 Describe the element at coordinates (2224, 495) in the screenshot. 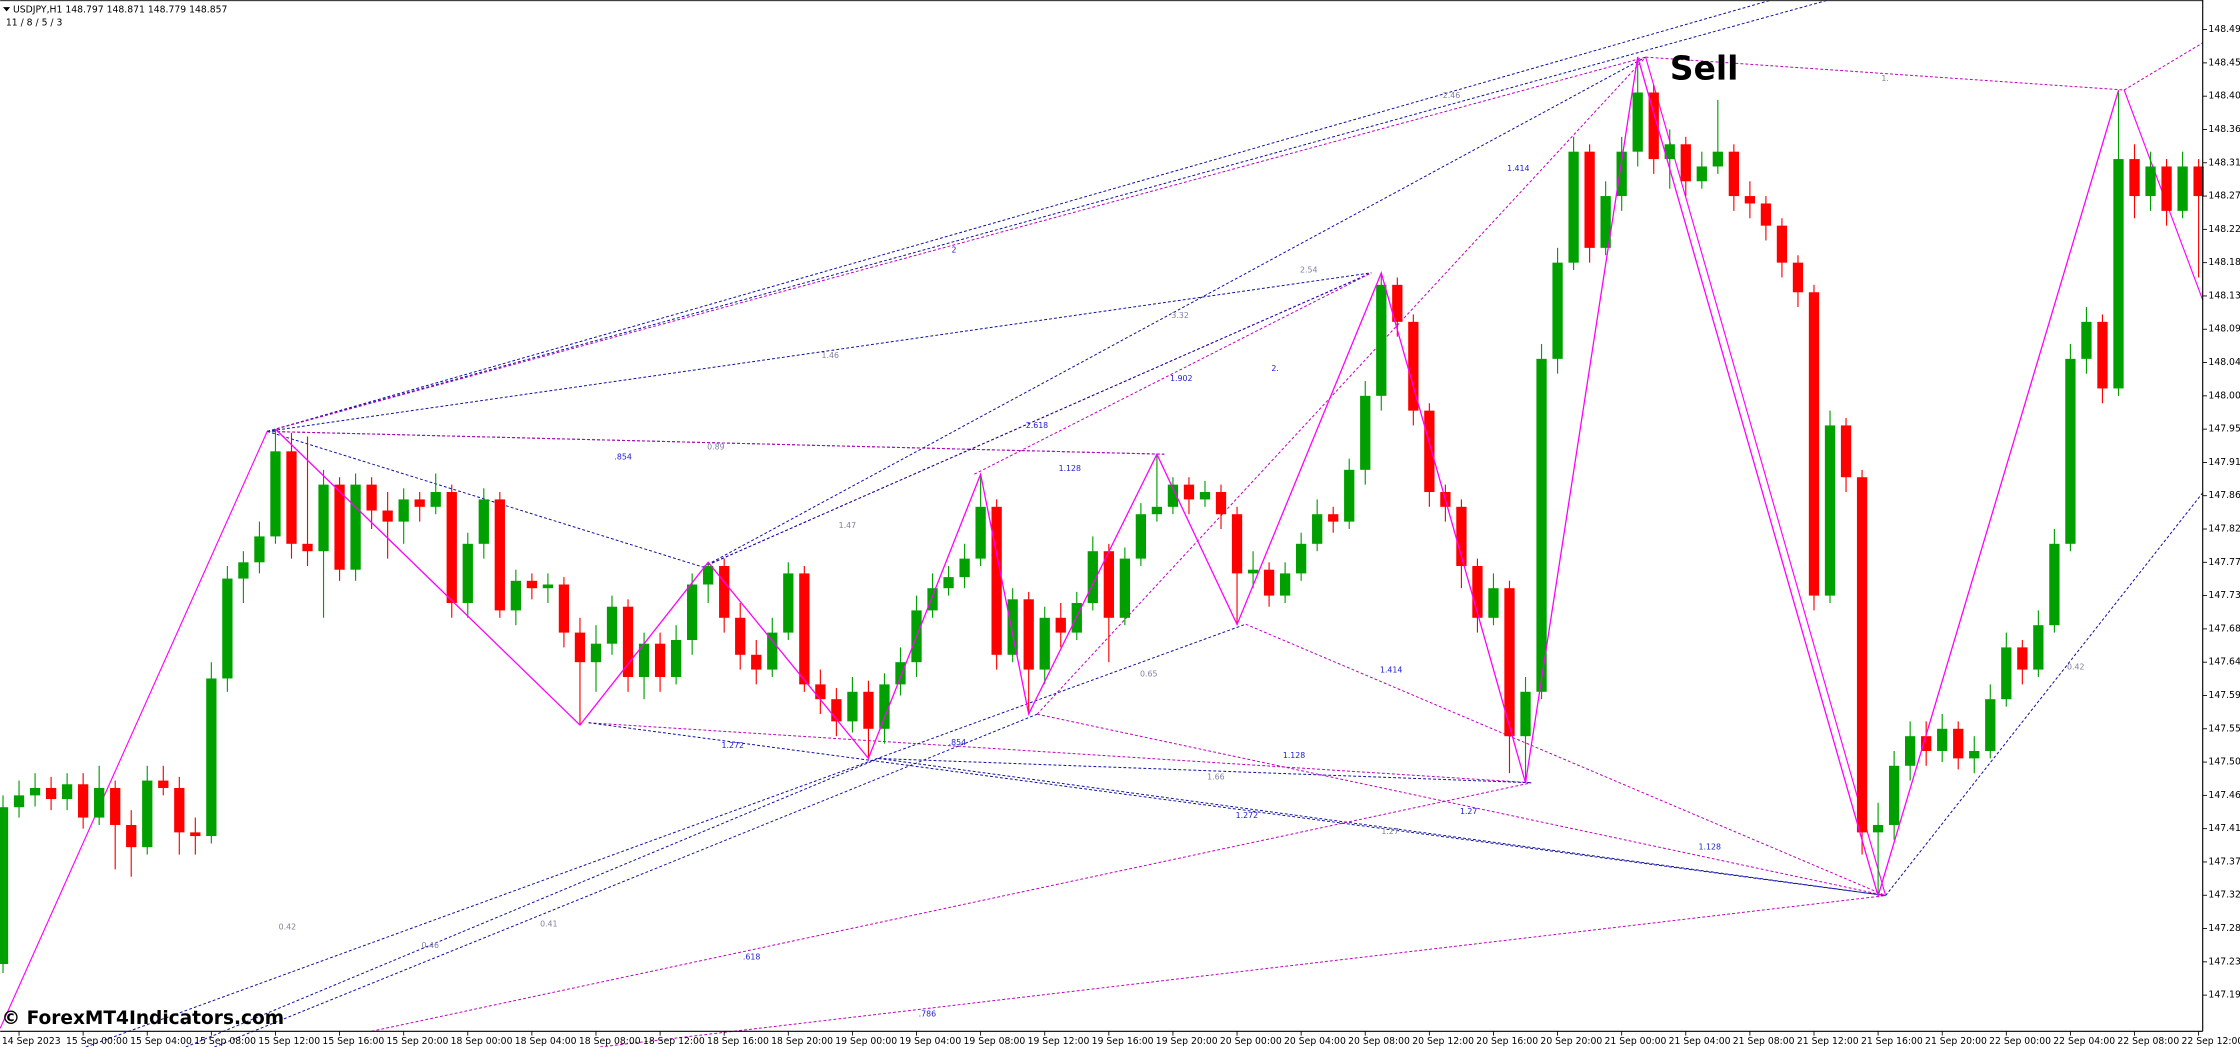

I see `y-tick-label: 147.865` at that location.